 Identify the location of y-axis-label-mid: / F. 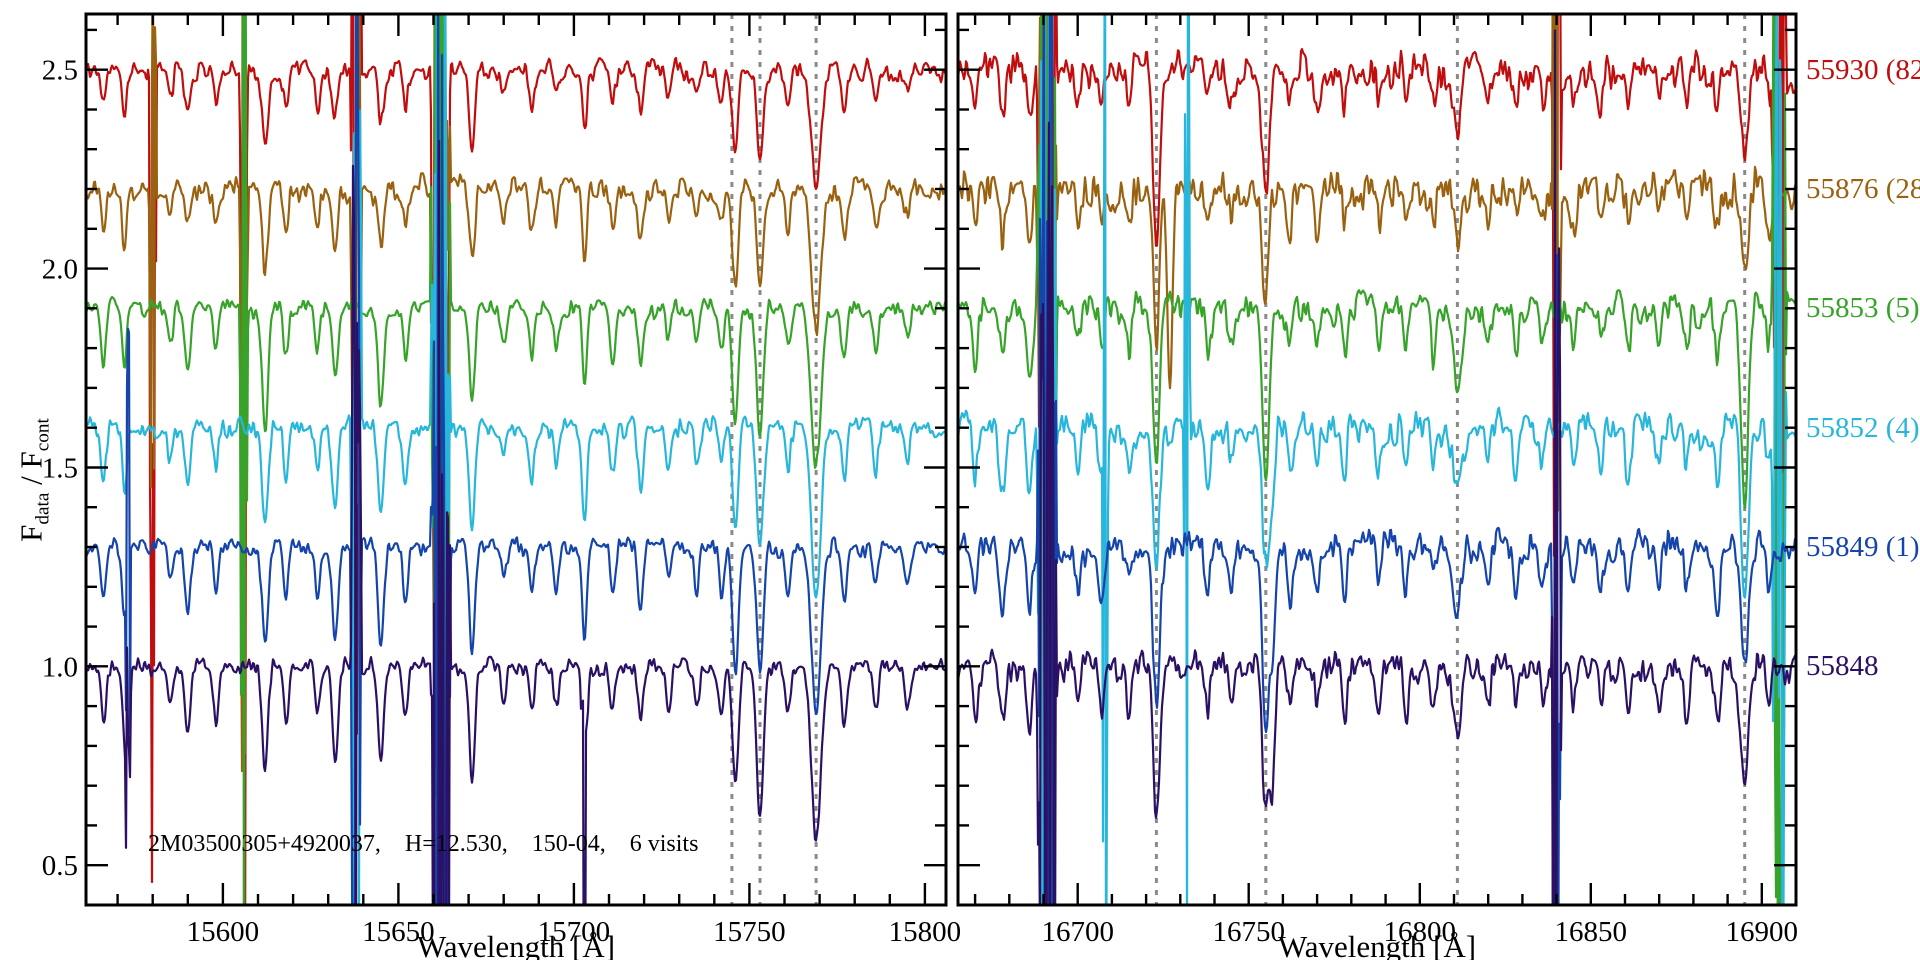
(31, 472).